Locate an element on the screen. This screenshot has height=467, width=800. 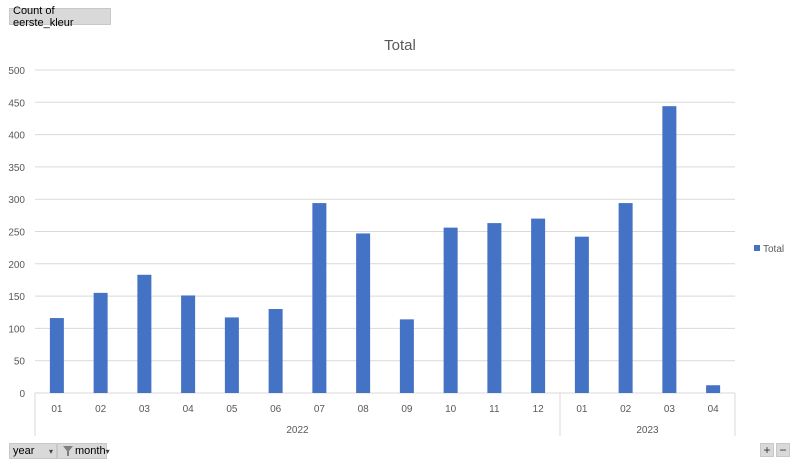
y-tick-label: 200 is located at coordinates (16, 265).